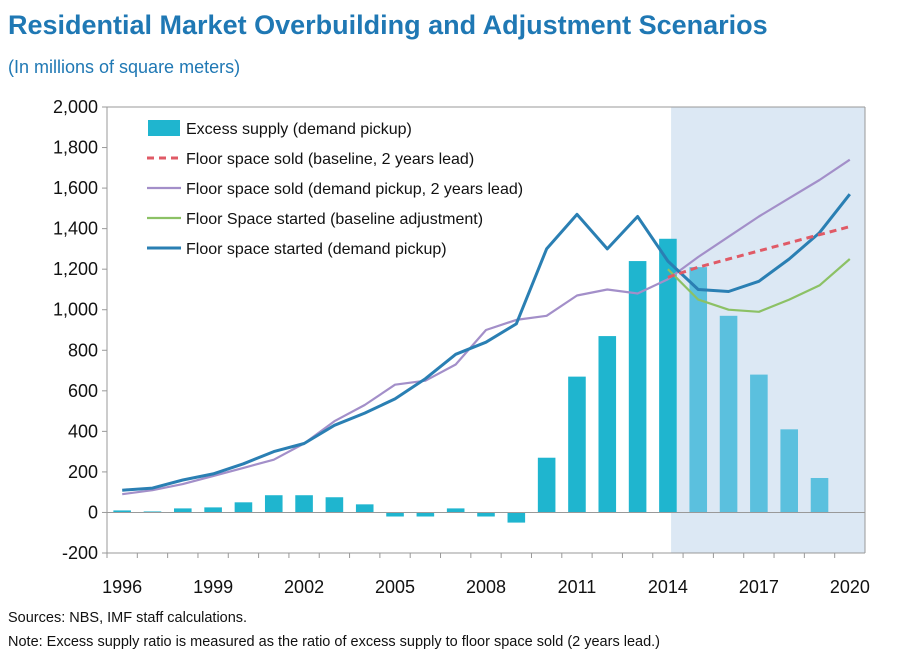 This screenshot has height=668, width=906. What do you see at coordinates (304, 587) in the screenshot?
I see `x-tick-label-2002: 2002` at bounding box center [304, 587].